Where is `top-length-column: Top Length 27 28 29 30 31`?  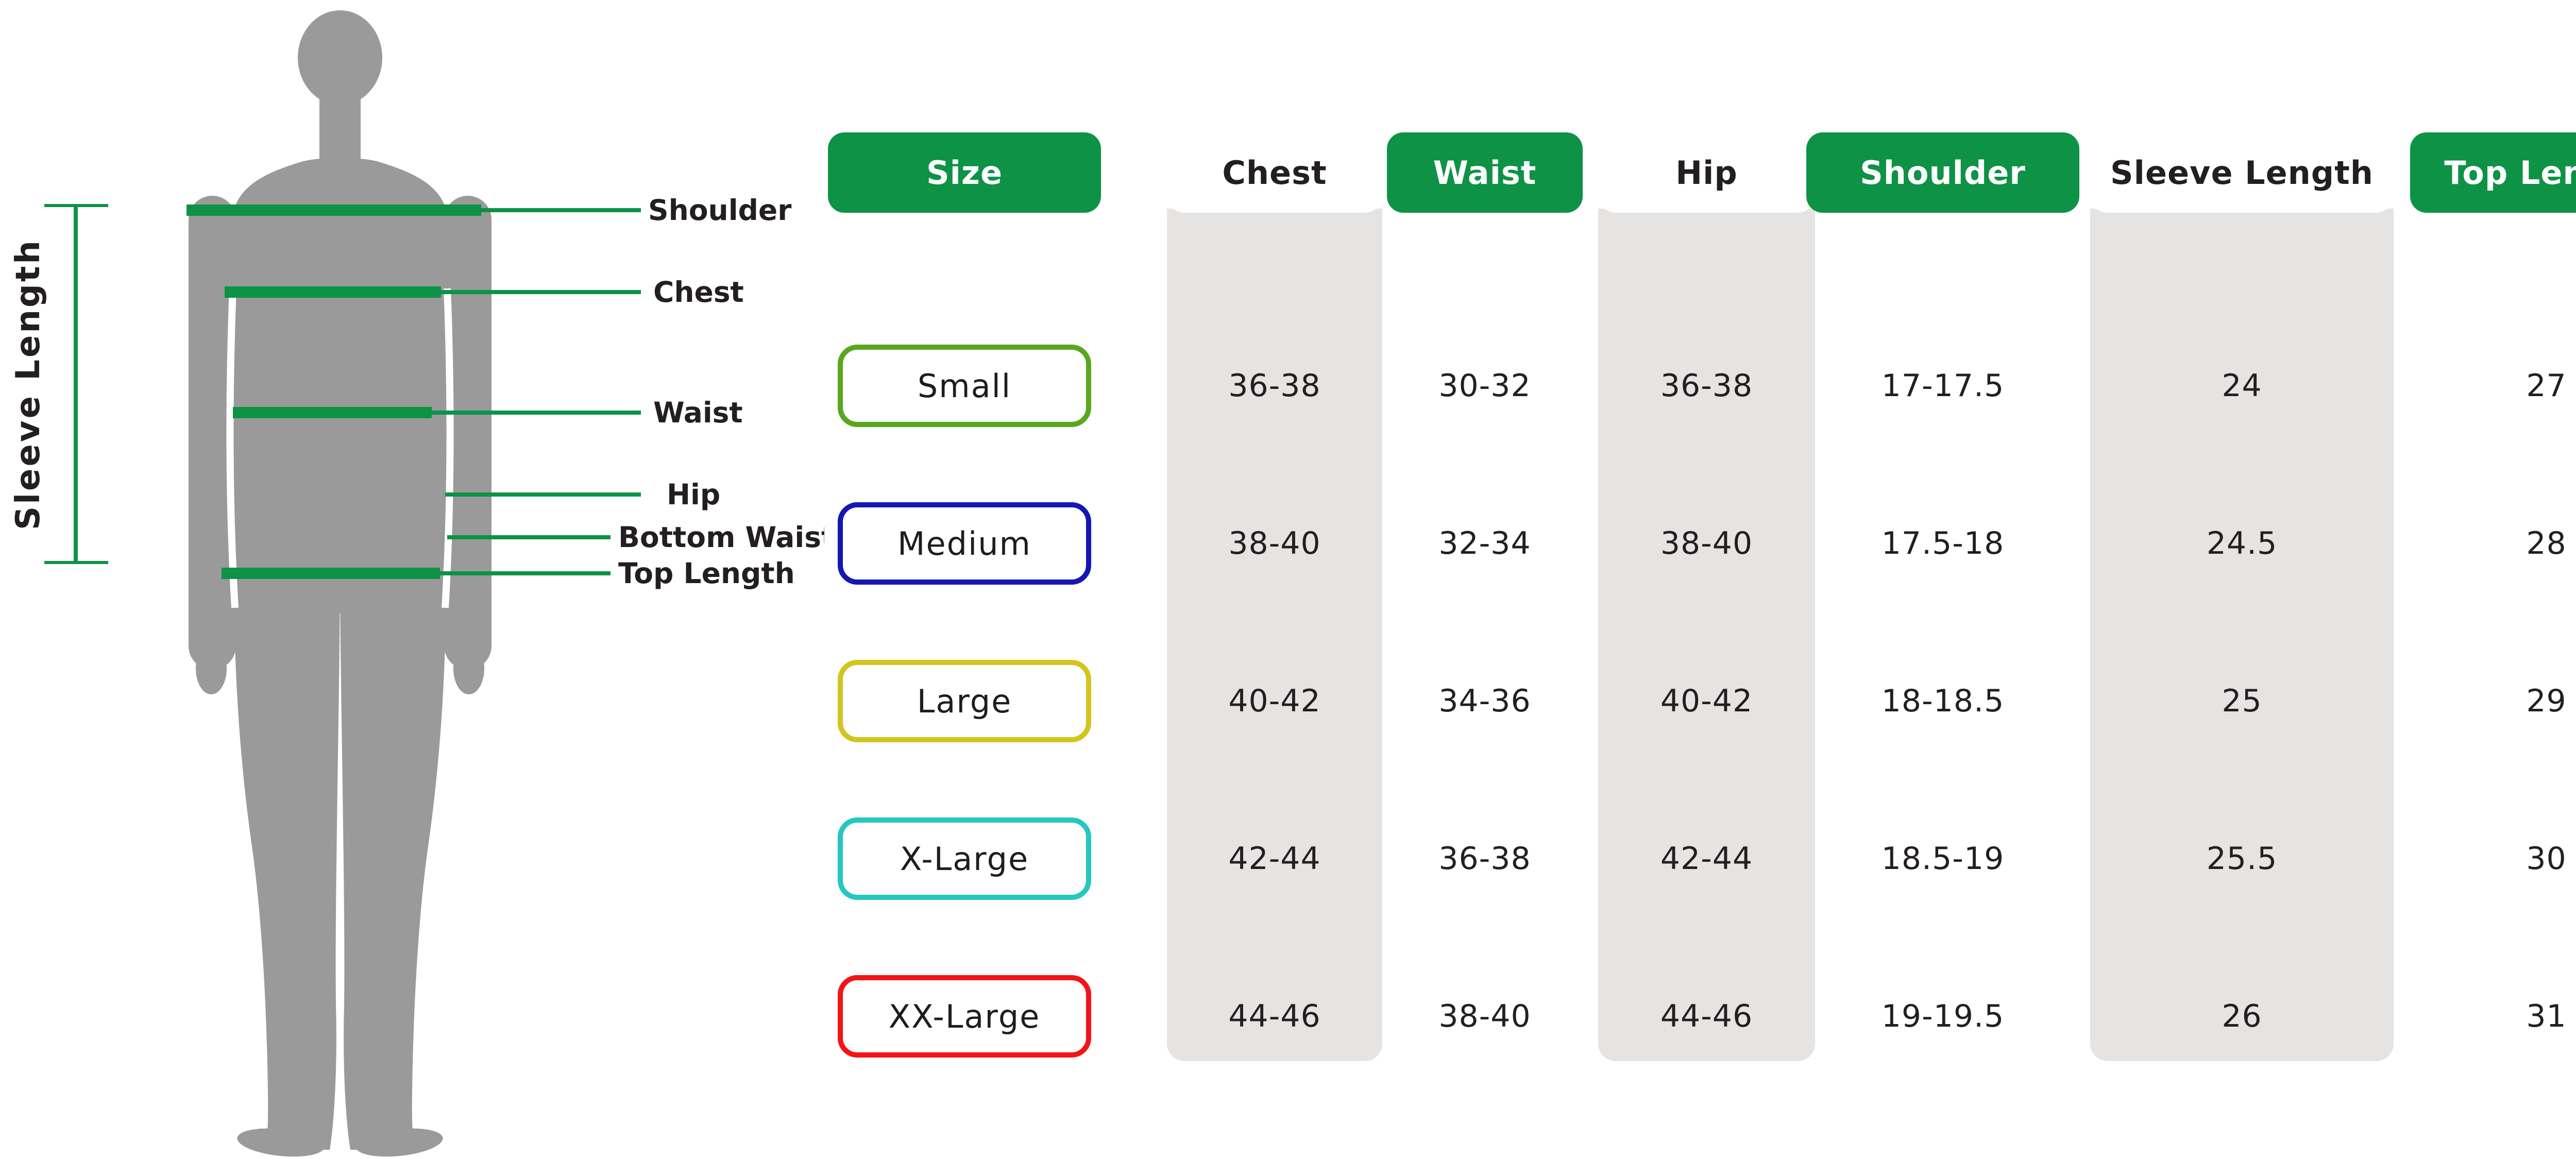
top-length-column: Top Length 27 28 29 30 31 is located at coordinates (2493, 579).